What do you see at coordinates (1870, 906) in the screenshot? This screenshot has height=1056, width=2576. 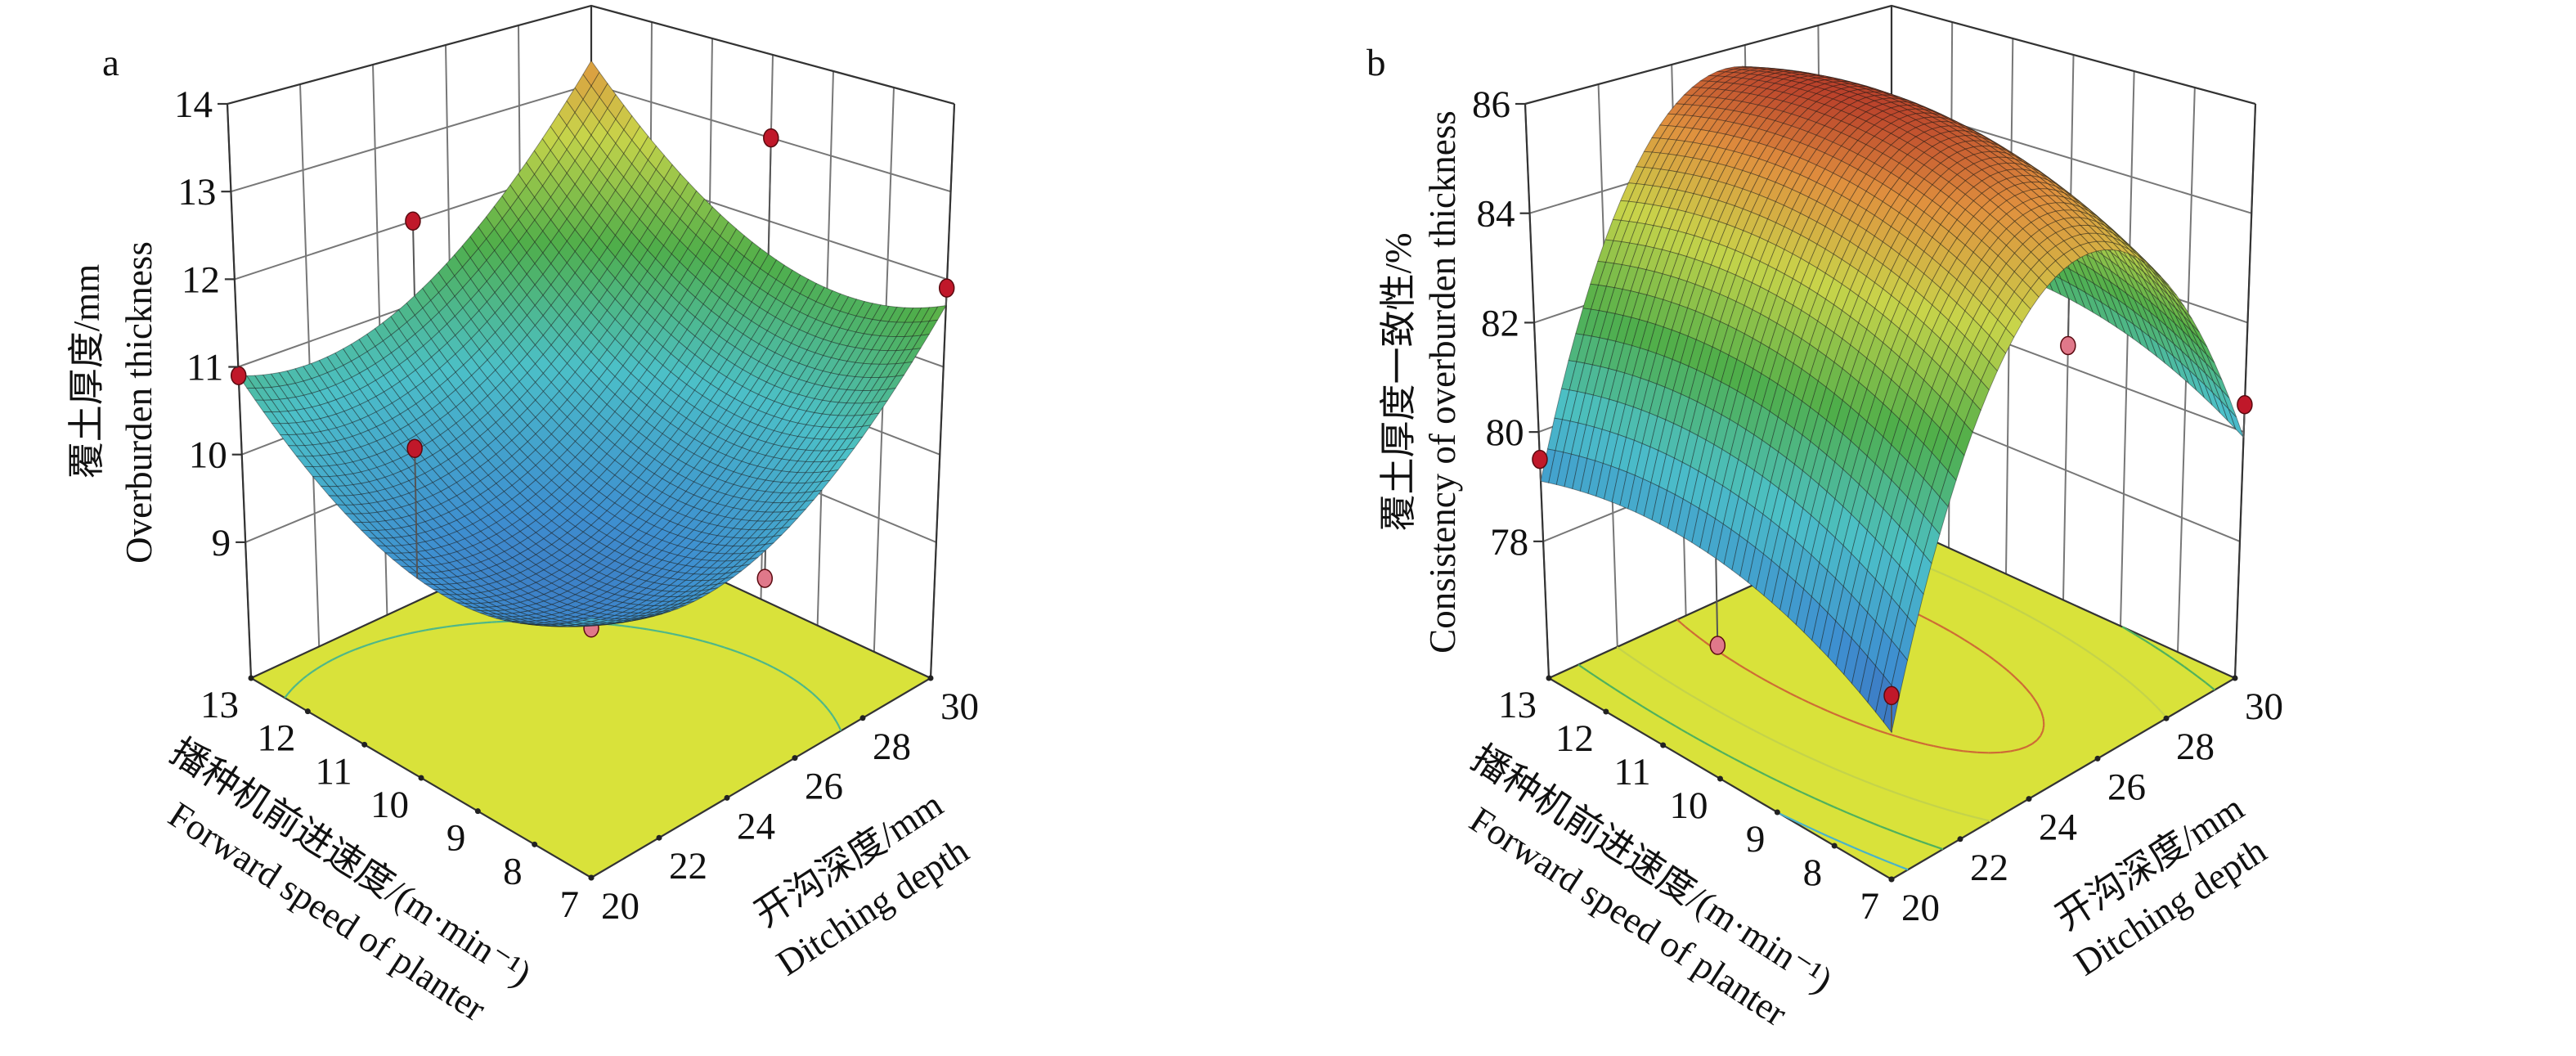 I see `y-tick-label: 7` at bounding box center [1870, 906].